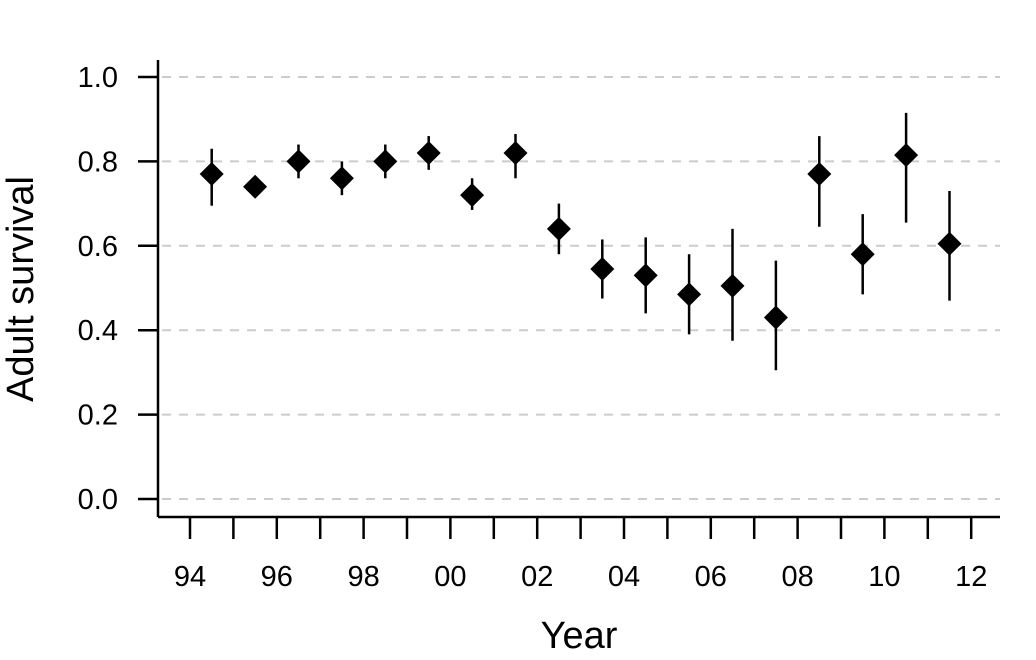 Image resolution: width=1036 pixels, height=660 pixels. What do you see at coordinates (537, 577) in the screenshot?
I see `x-tick-label: 02` at bounding box center [537, 577].